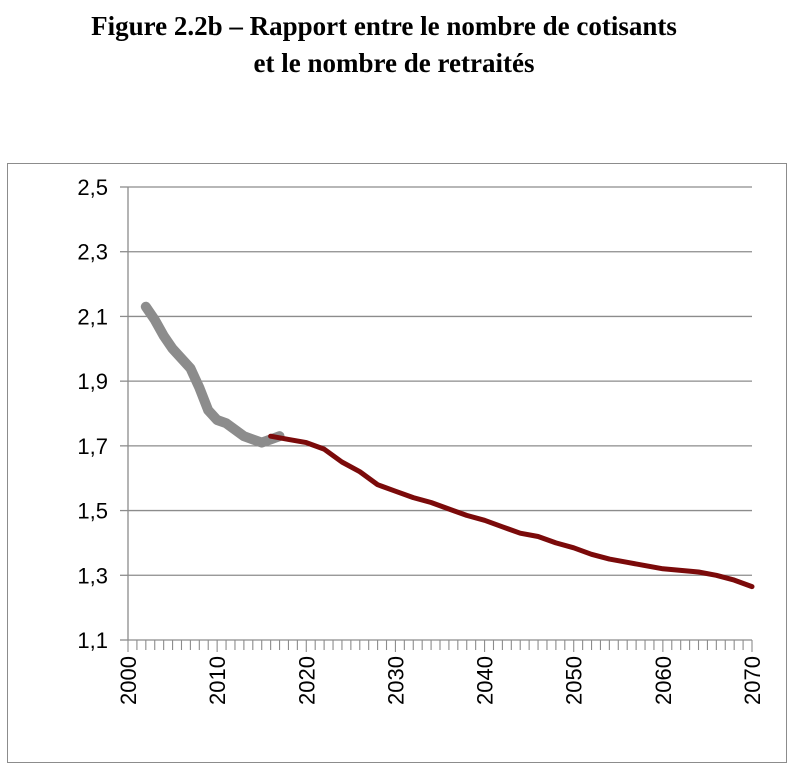 The image size is (788, 763). I want to click on x-tick-label: 2060, so click(663, 680).